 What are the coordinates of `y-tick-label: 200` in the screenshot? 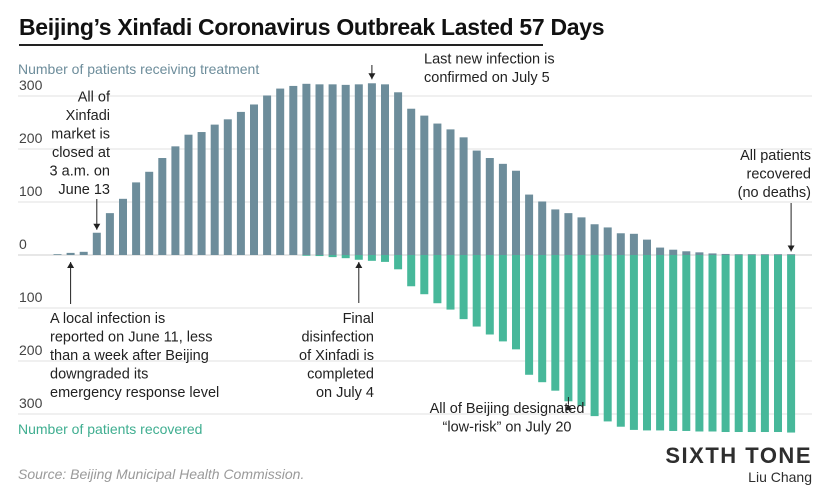 It's located at (31, 350).